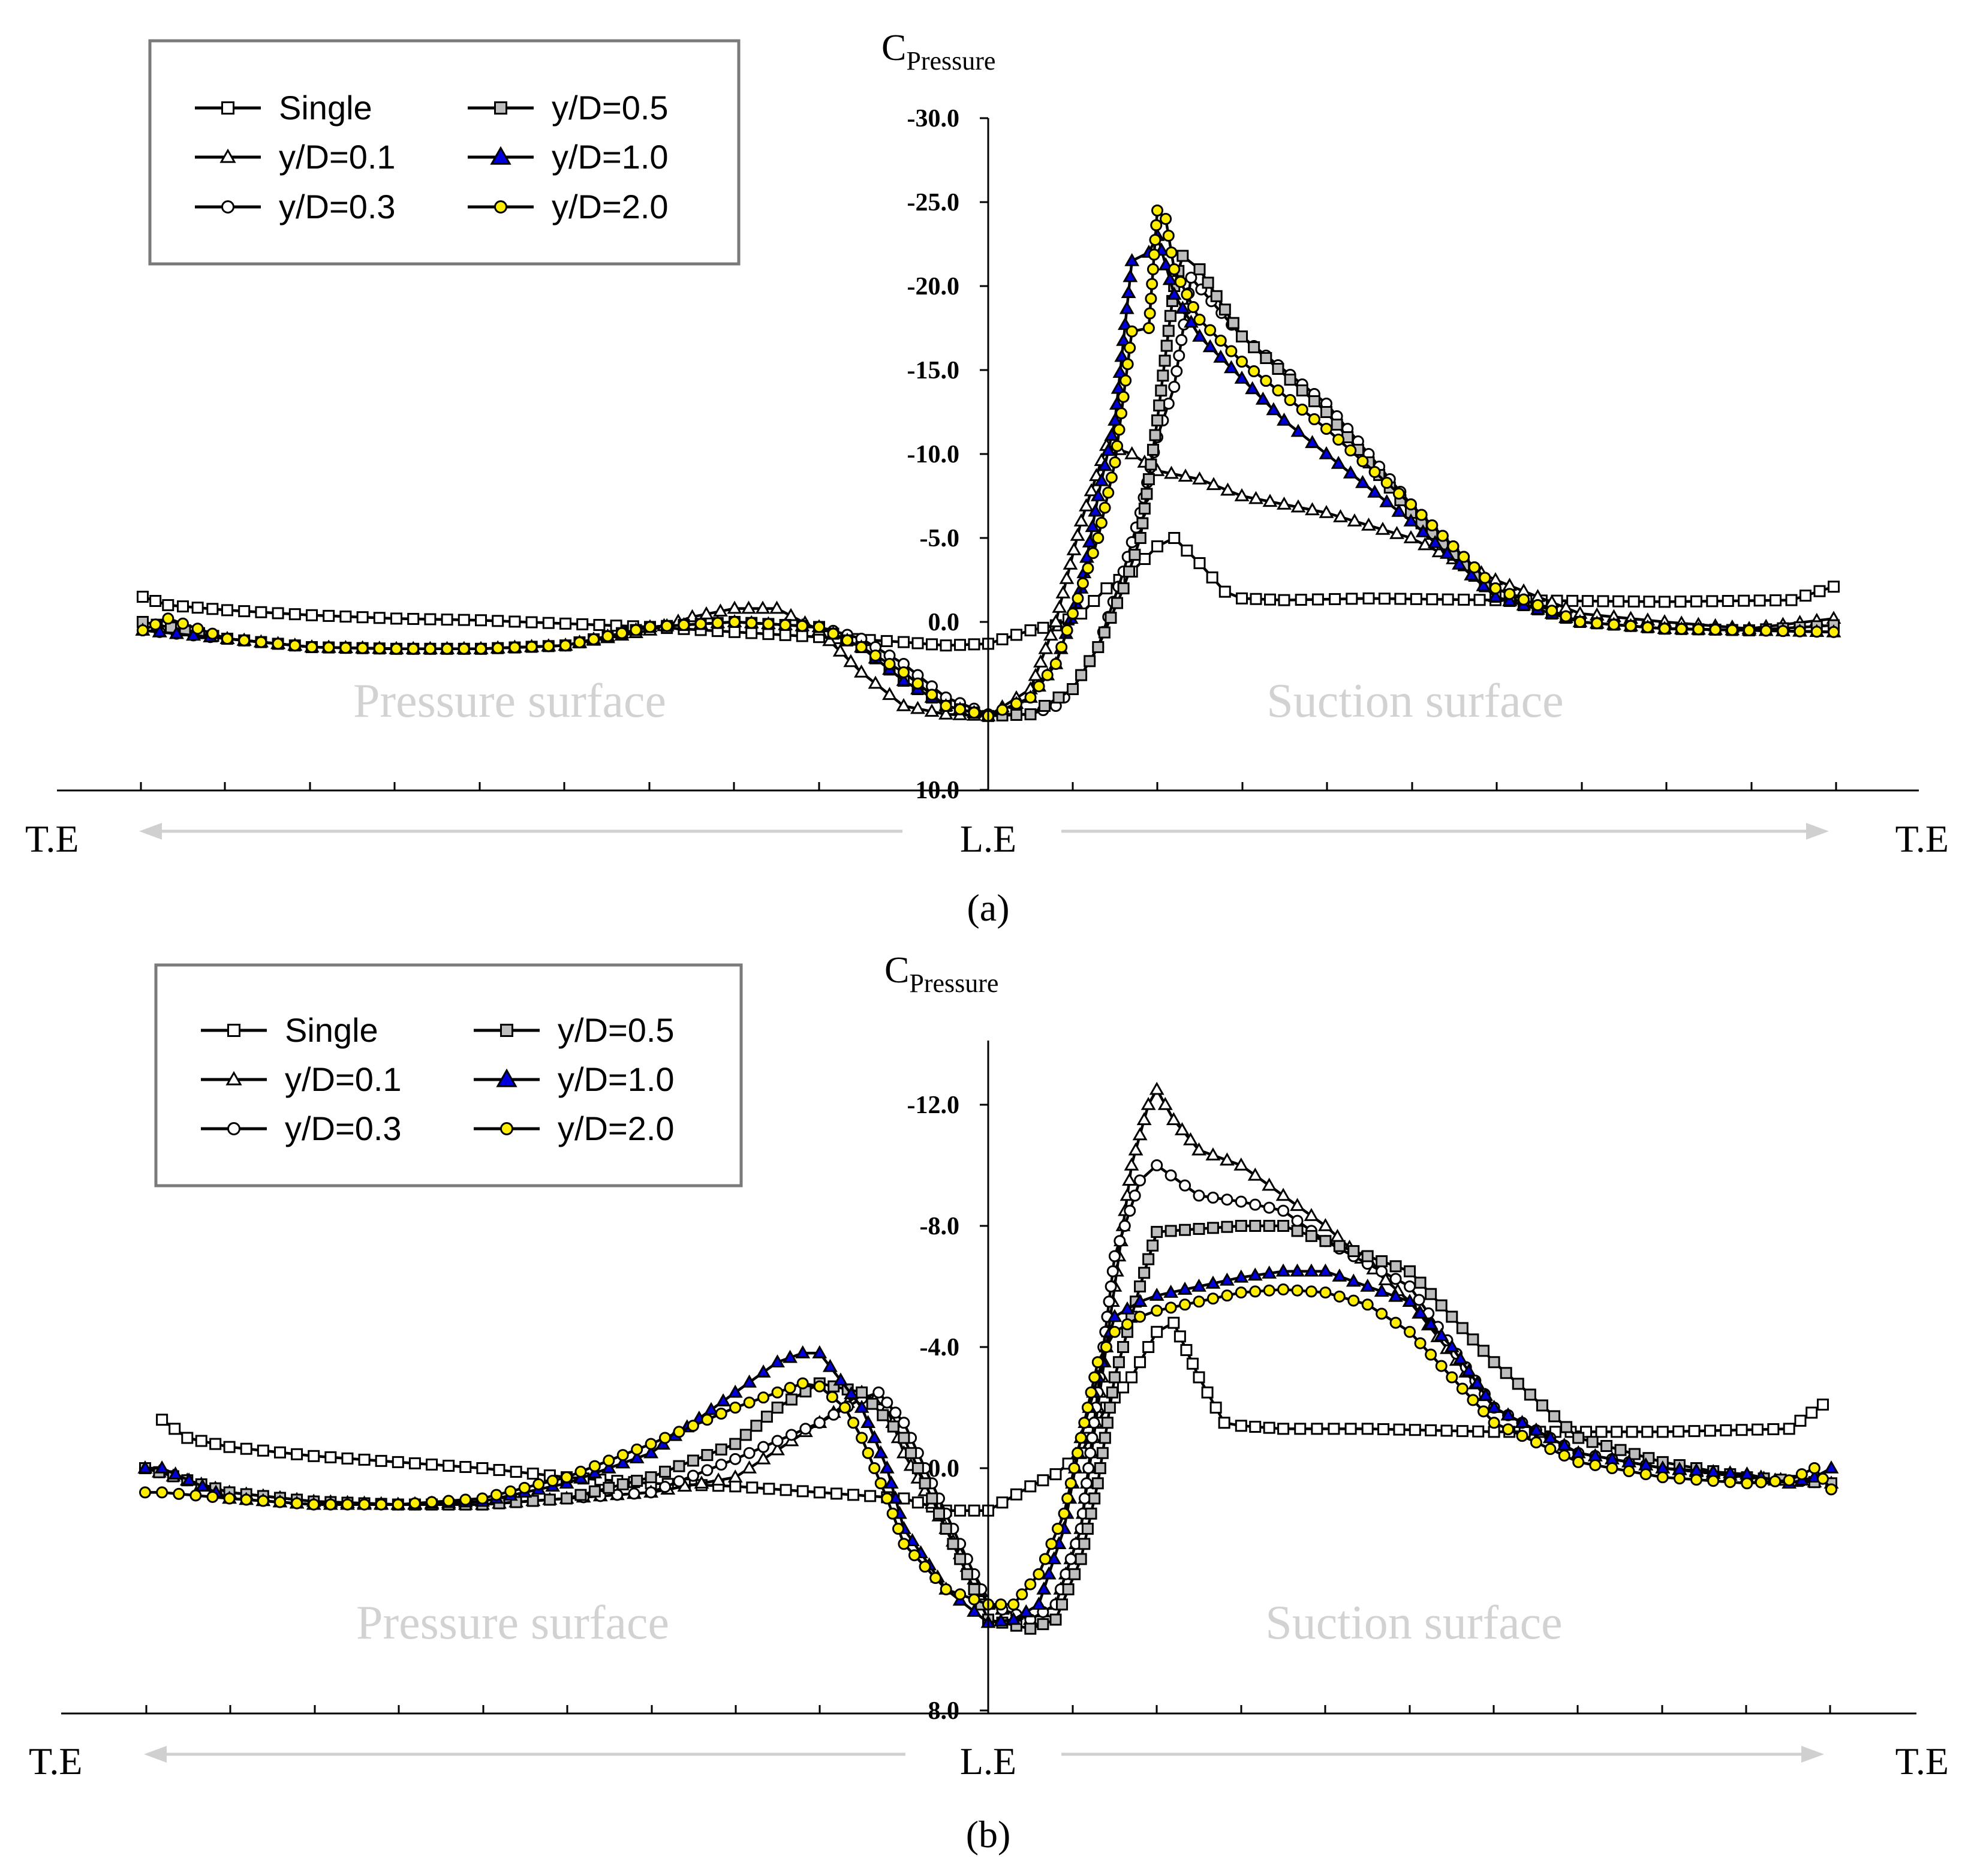 Image resolution: width=1968 pixels, height=1876 pixels. What do you see at coordinates (933, 203) in the screenshot?
I see `y-tick-label-a: -25.0` at bounding box center [933, 203].